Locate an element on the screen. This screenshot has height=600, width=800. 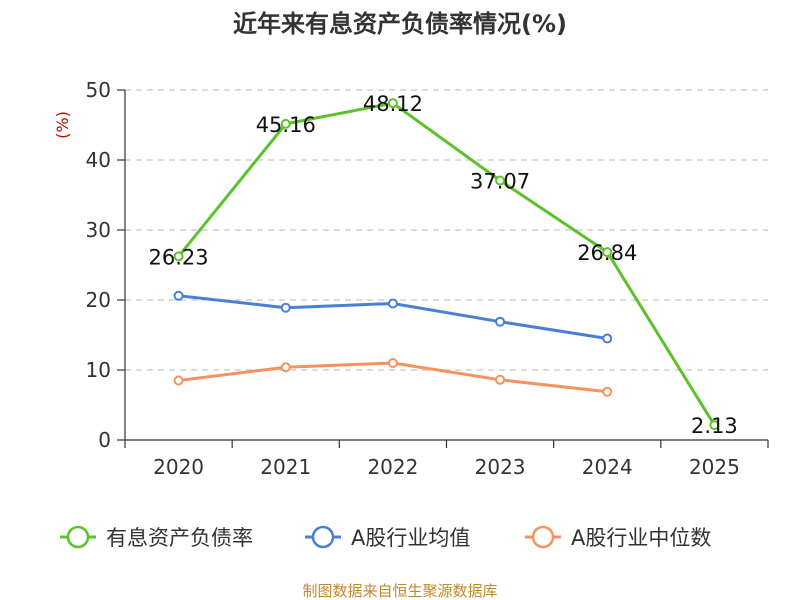
data-label: 2.13 is located at coordinates (714, 426).